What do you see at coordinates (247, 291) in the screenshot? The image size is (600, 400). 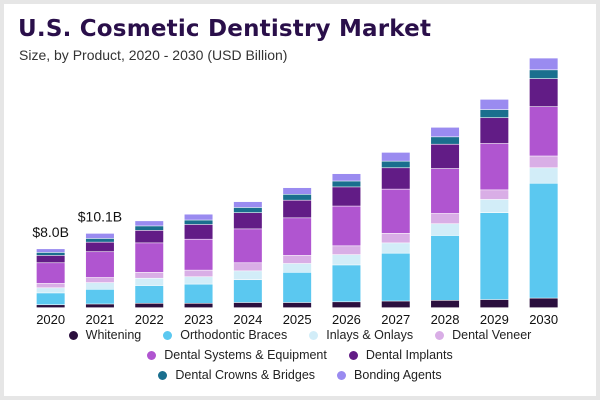 I see `bar-segment-orthodontic-braces-2024` at bounding box center [247, 291].